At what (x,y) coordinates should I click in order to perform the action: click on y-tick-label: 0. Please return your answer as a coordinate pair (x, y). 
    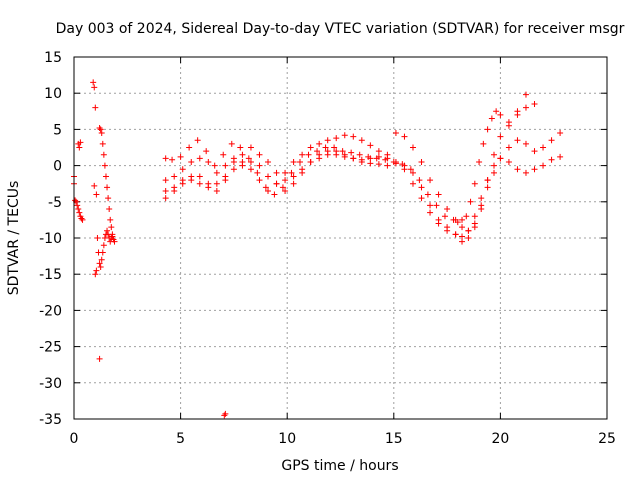
    Looking at the image, I should click on (57, 167).